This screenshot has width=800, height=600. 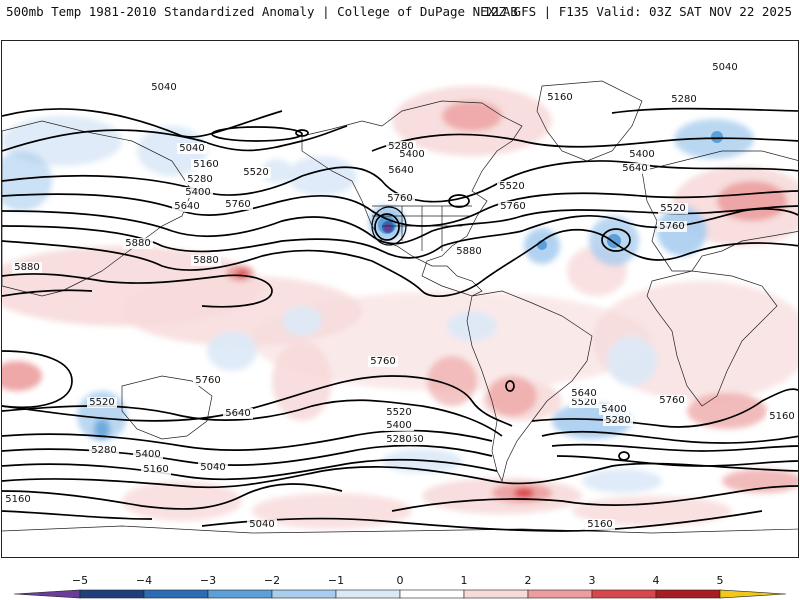 I want to click on colorbar-segments, so click(x=400, y=594).